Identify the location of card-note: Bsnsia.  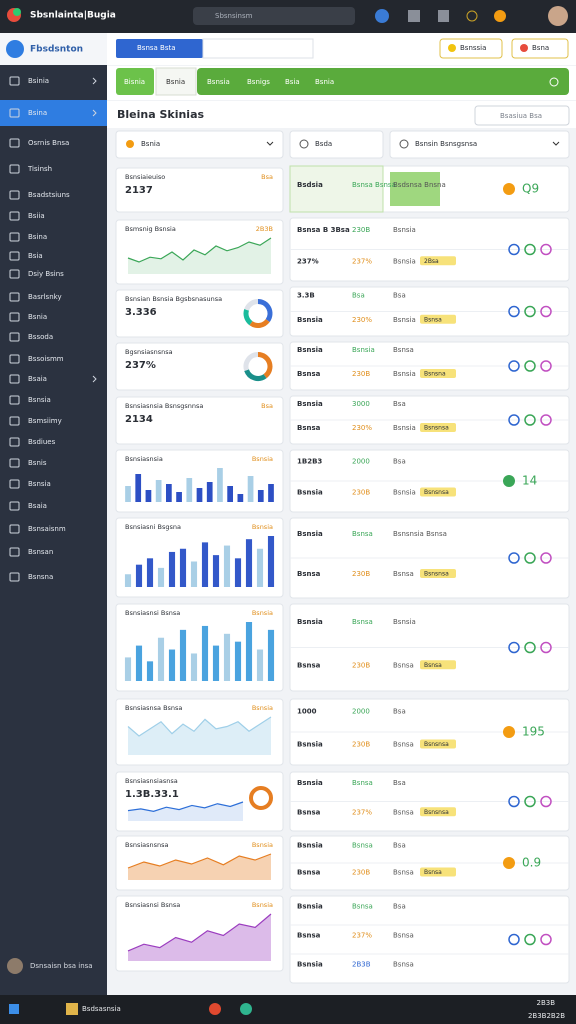
(262, 613).